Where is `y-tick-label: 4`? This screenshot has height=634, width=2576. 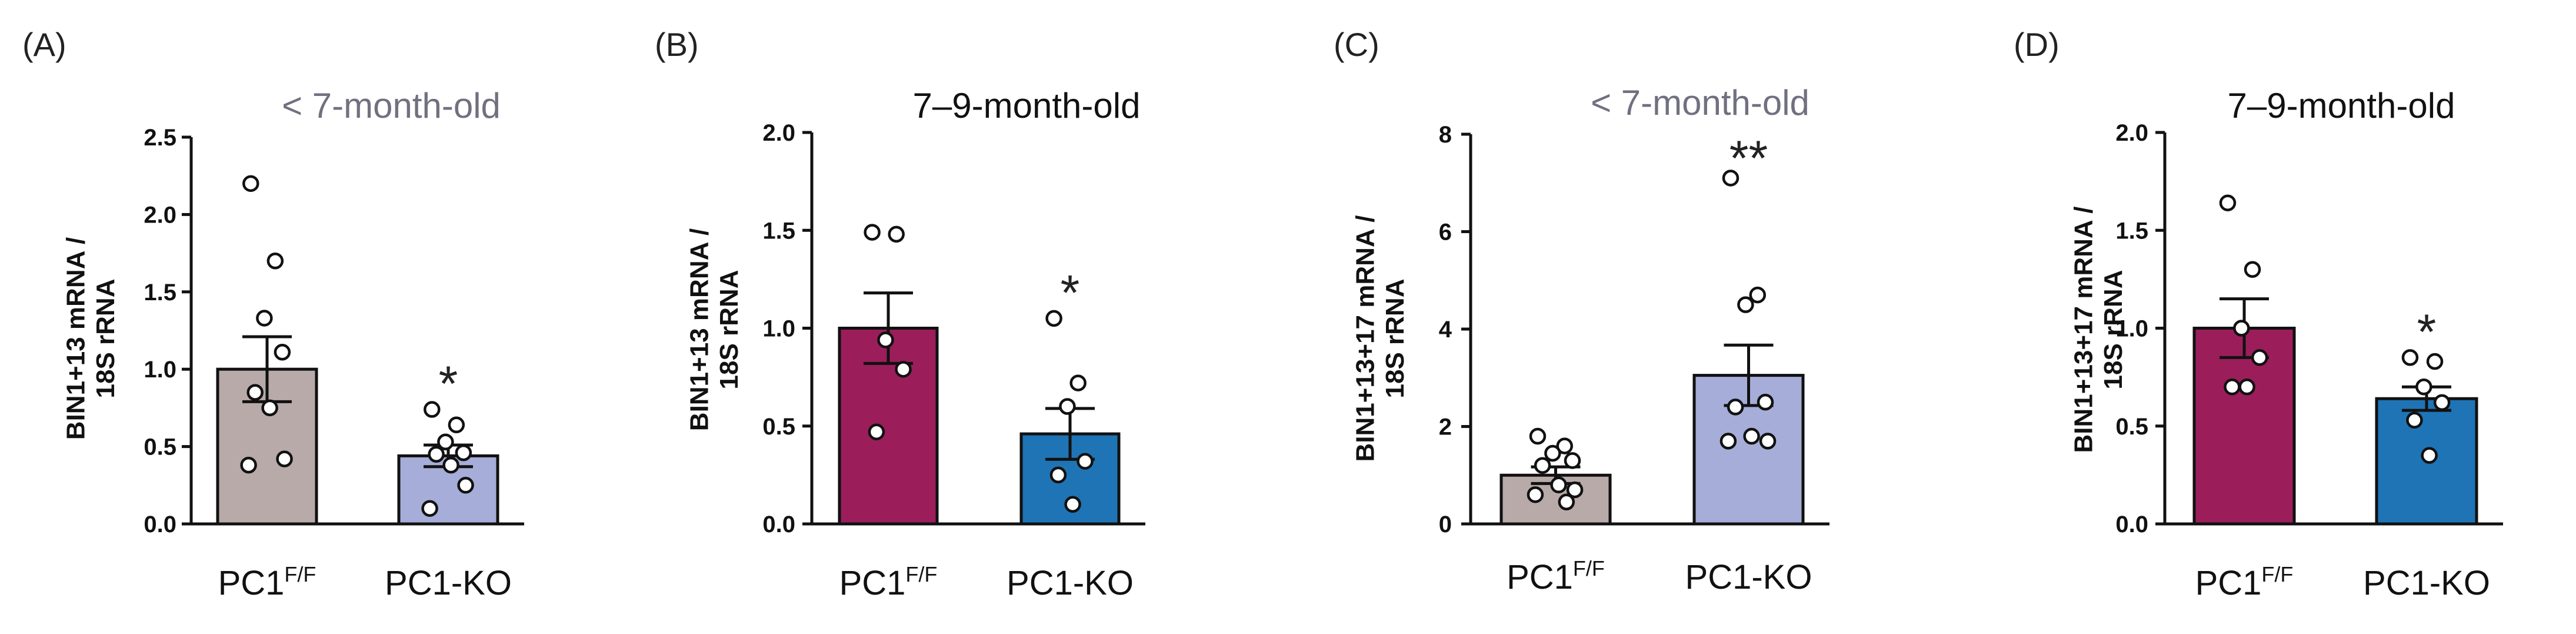 y-tick-label: 4 is located at coordinates (1445, 330).